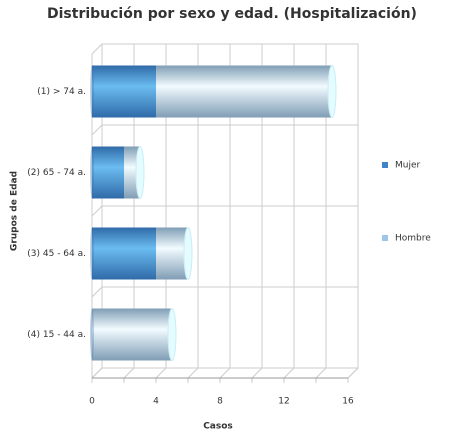 This screenshot has width=450, height=448. What do you see at coordinates (92, 402) in the screenshot?
I see `x-tick-label: 0` at bounding box center [92, 402].